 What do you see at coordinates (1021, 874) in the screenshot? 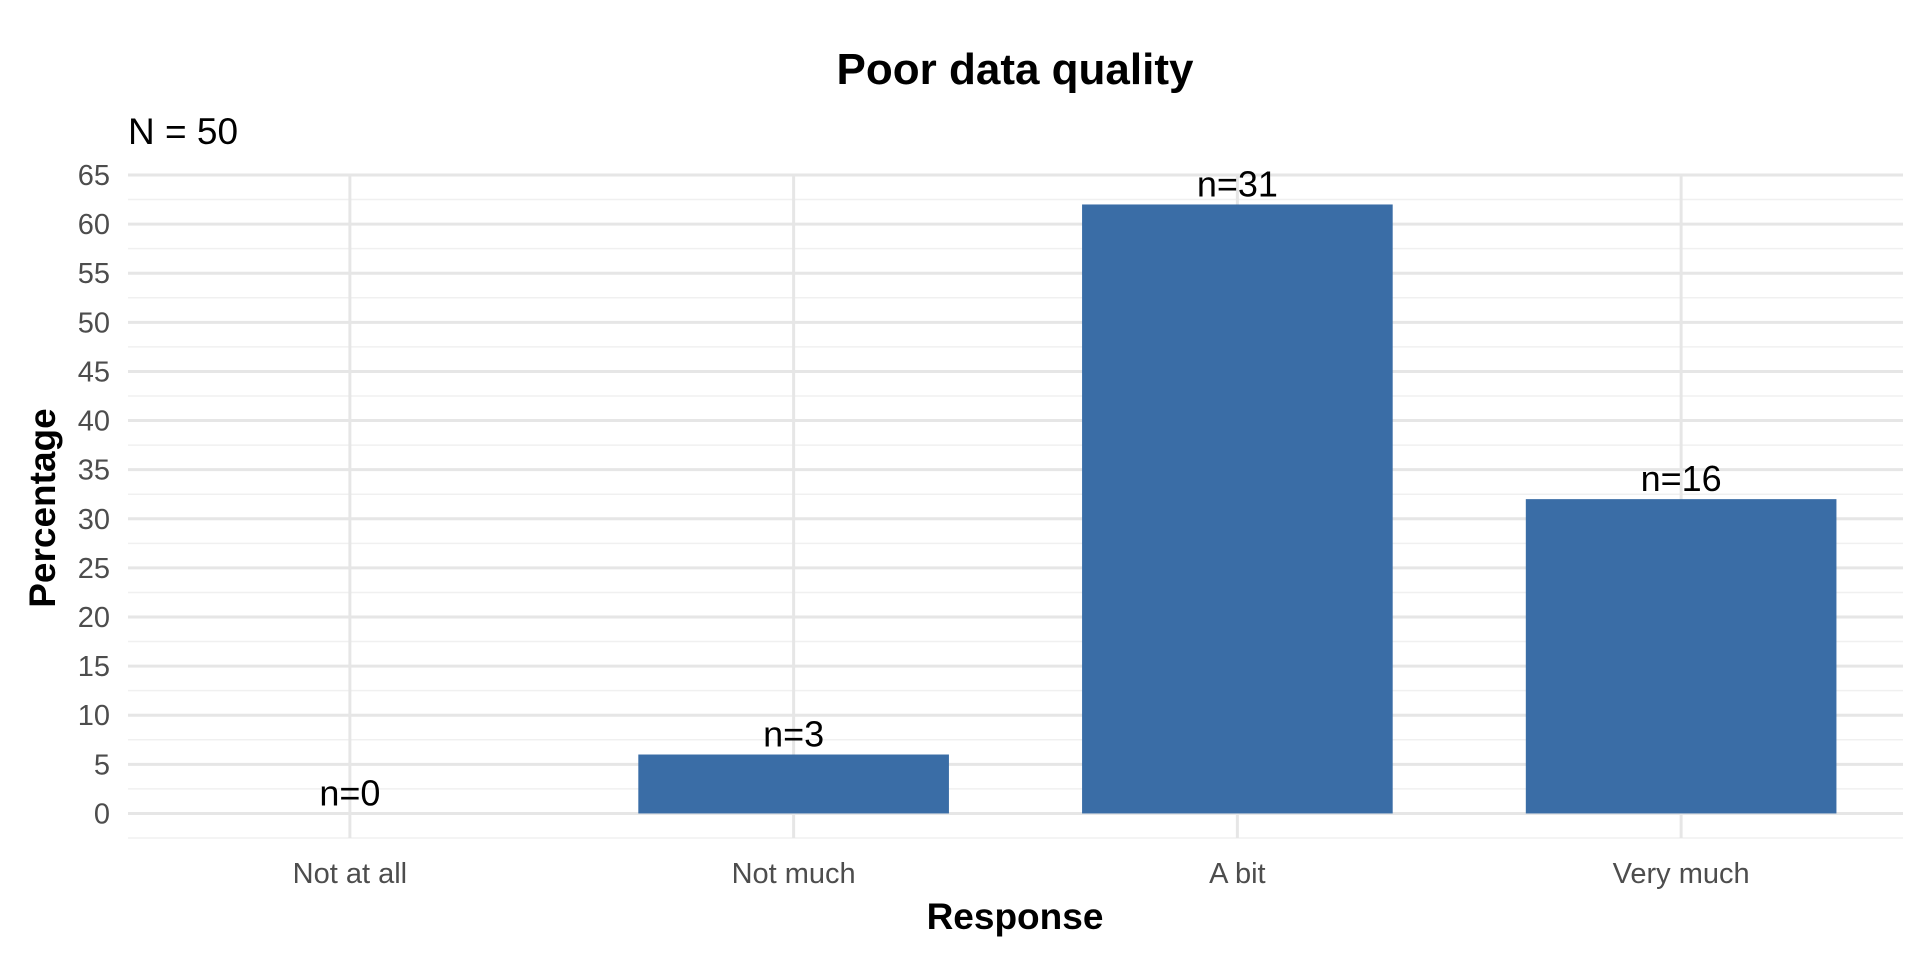
I see `x-axis-ticks: Not at all Not much A bit Very much` at bounding box center [1021, 874].